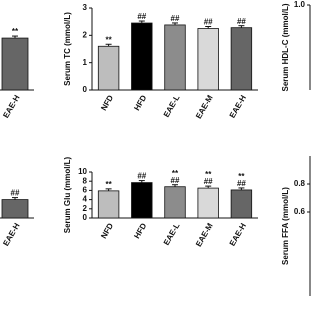 The image size is (320, 320). I want to click on y-axis-label: Serum FFA (mmol/L), so click(285, 226).